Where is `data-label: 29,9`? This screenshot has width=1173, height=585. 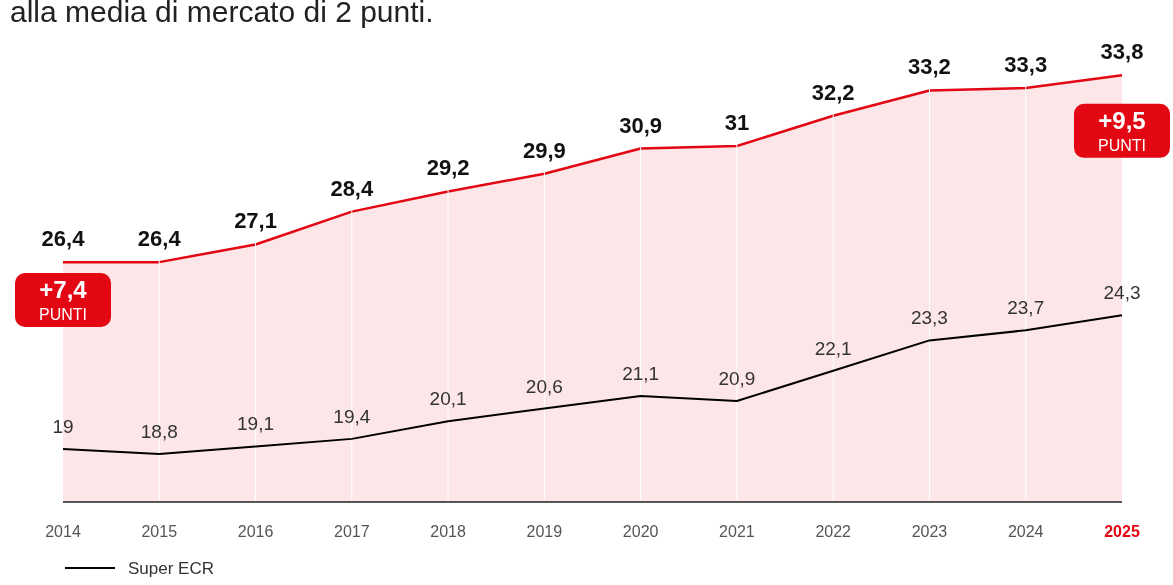 data-label: 29,9 is located at coordinates (544, 150).